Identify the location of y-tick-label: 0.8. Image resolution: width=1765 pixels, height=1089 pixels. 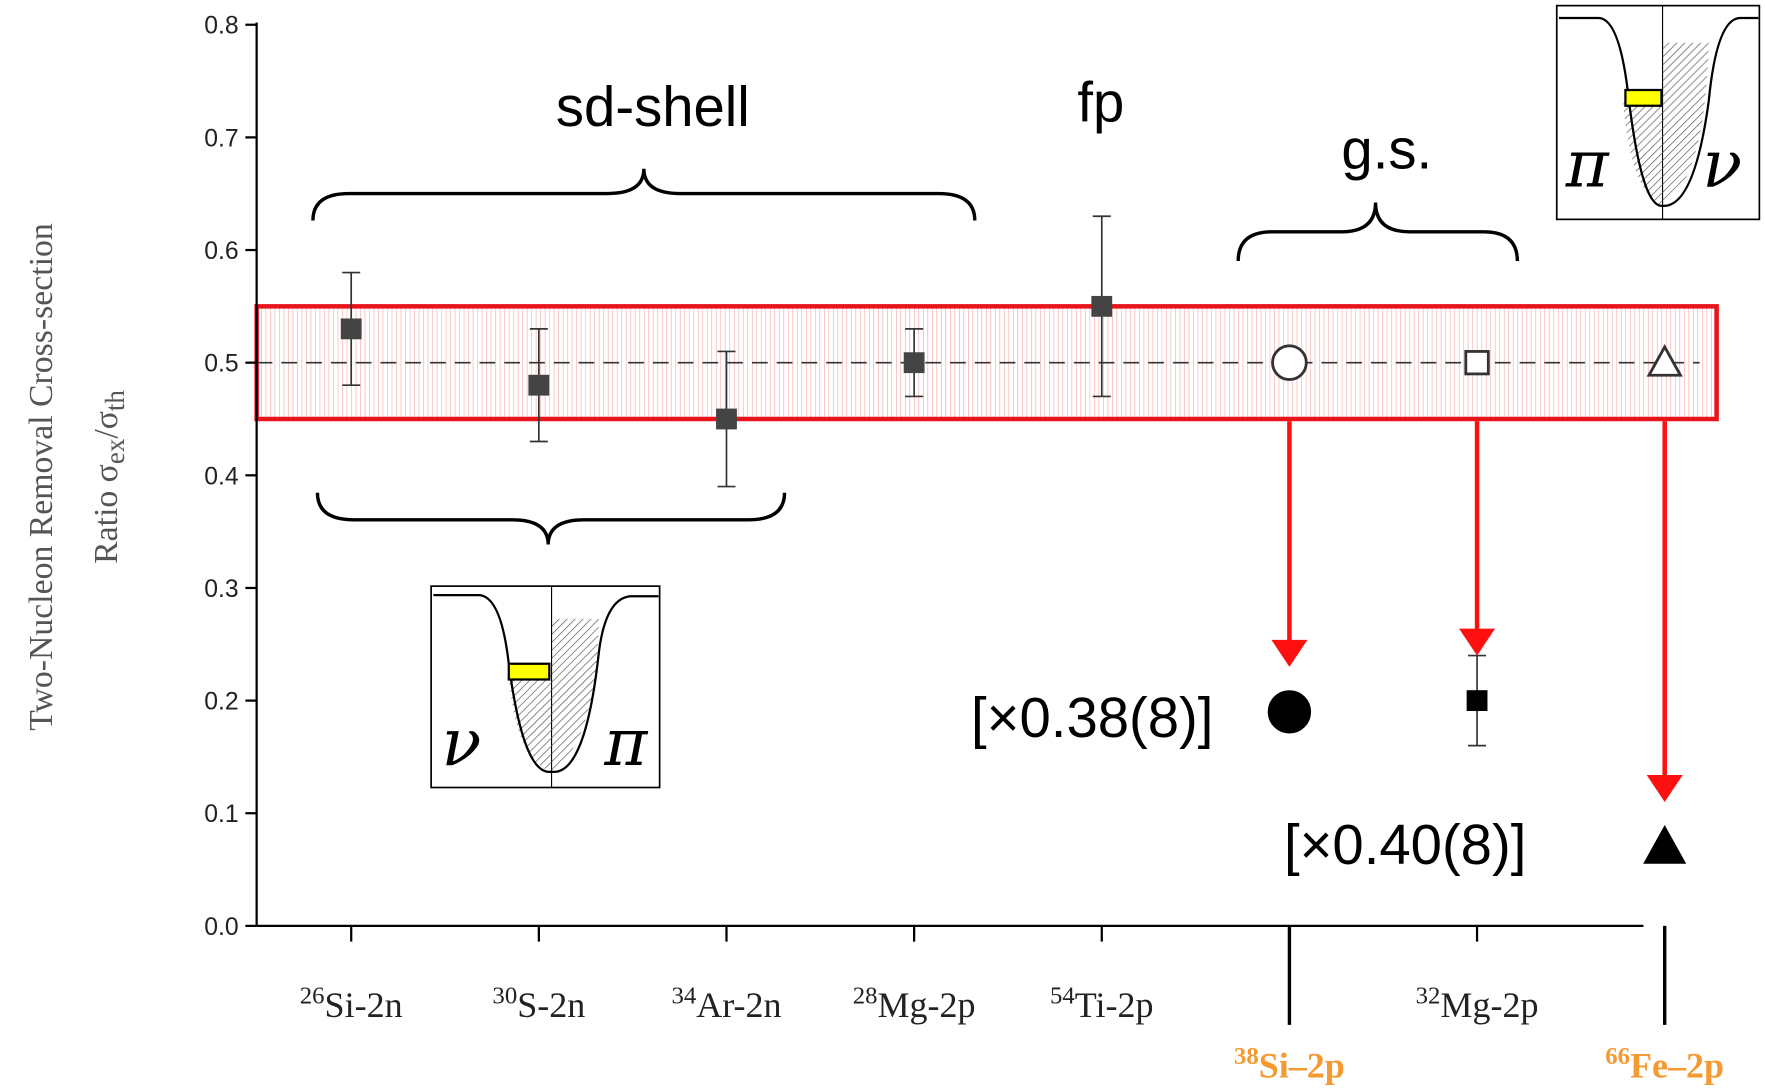
(221, 26).